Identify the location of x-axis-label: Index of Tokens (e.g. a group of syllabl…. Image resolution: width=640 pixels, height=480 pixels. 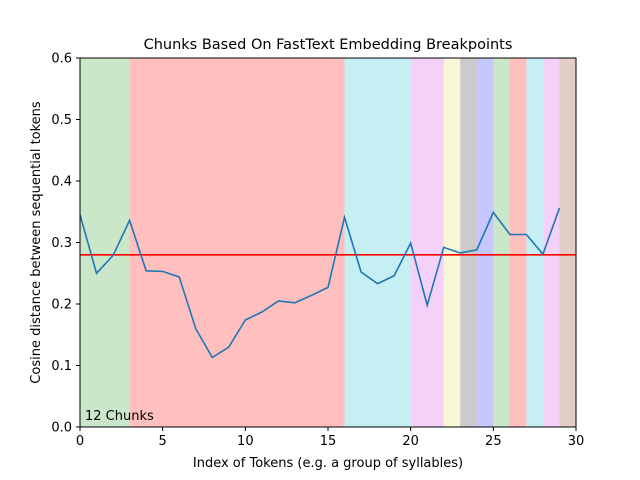
(328, 463).